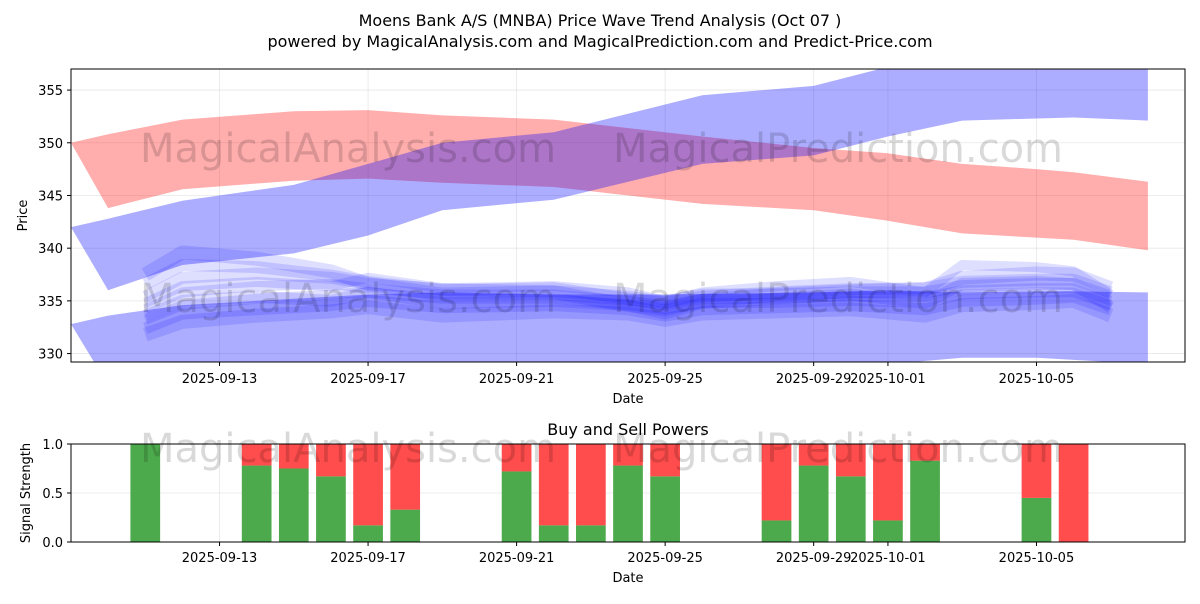  What do you see at coordinates (50, 196) in the screenshot?
I see `y-tick-label: 345` at bounding box center [50, 196].